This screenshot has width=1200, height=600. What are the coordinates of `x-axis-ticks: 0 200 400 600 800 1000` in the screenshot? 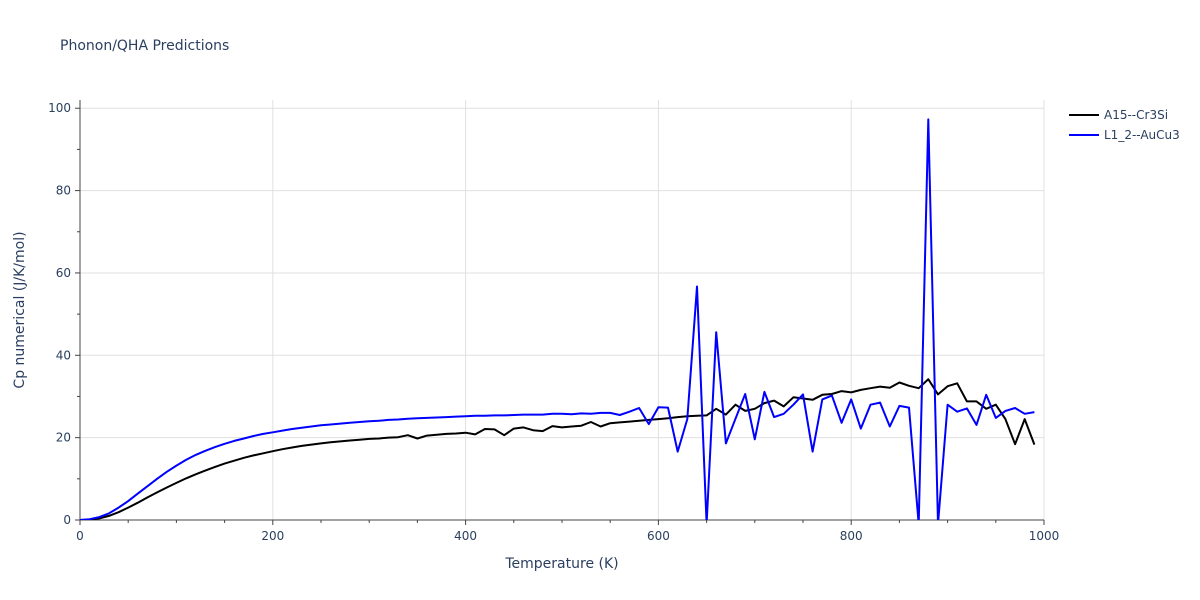 It's located at (567, 531).